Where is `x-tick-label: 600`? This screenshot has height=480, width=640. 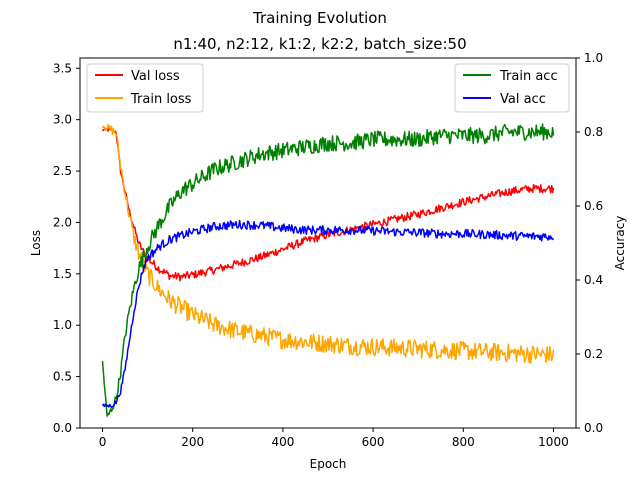
x-tick-label: 600 is located at coordinates (373, 442).